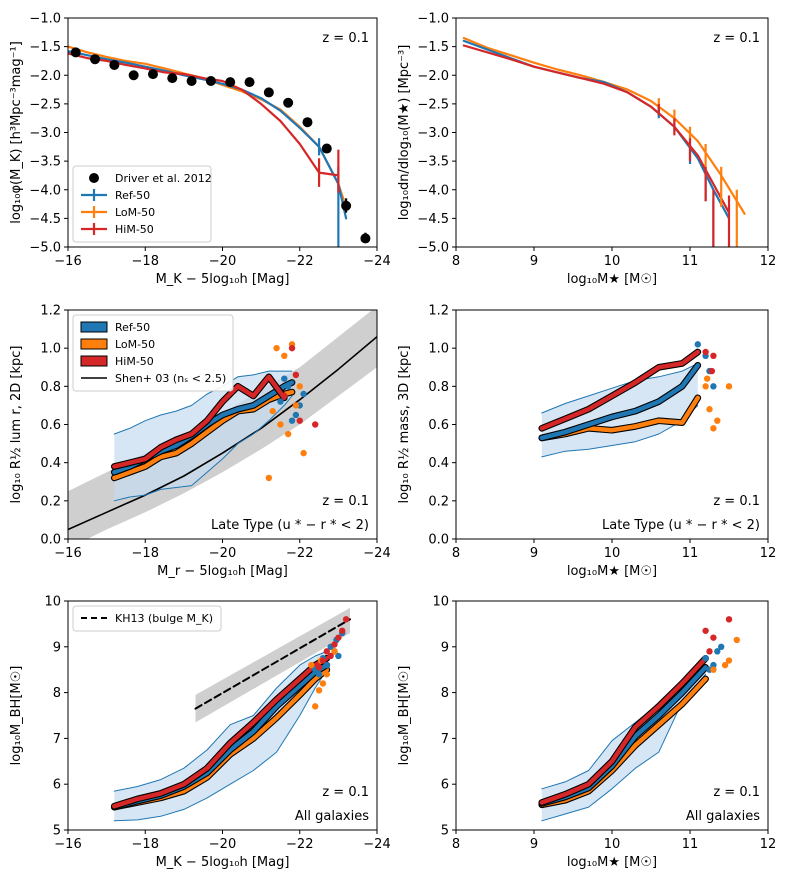  Describe the element at coordinates (222, 571) in the screenshot. I see `x-axis-label: M_r − 5log₁₀h [Mag]` at that location.